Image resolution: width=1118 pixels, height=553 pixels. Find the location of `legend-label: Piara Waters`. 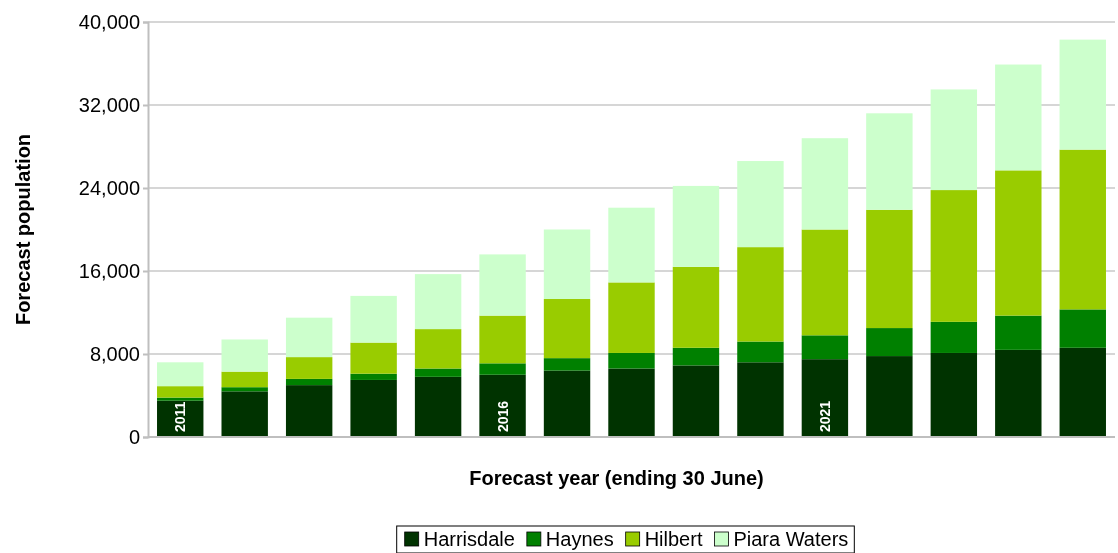

legend-label: Piara Waters is located at coordinates (791, 539).